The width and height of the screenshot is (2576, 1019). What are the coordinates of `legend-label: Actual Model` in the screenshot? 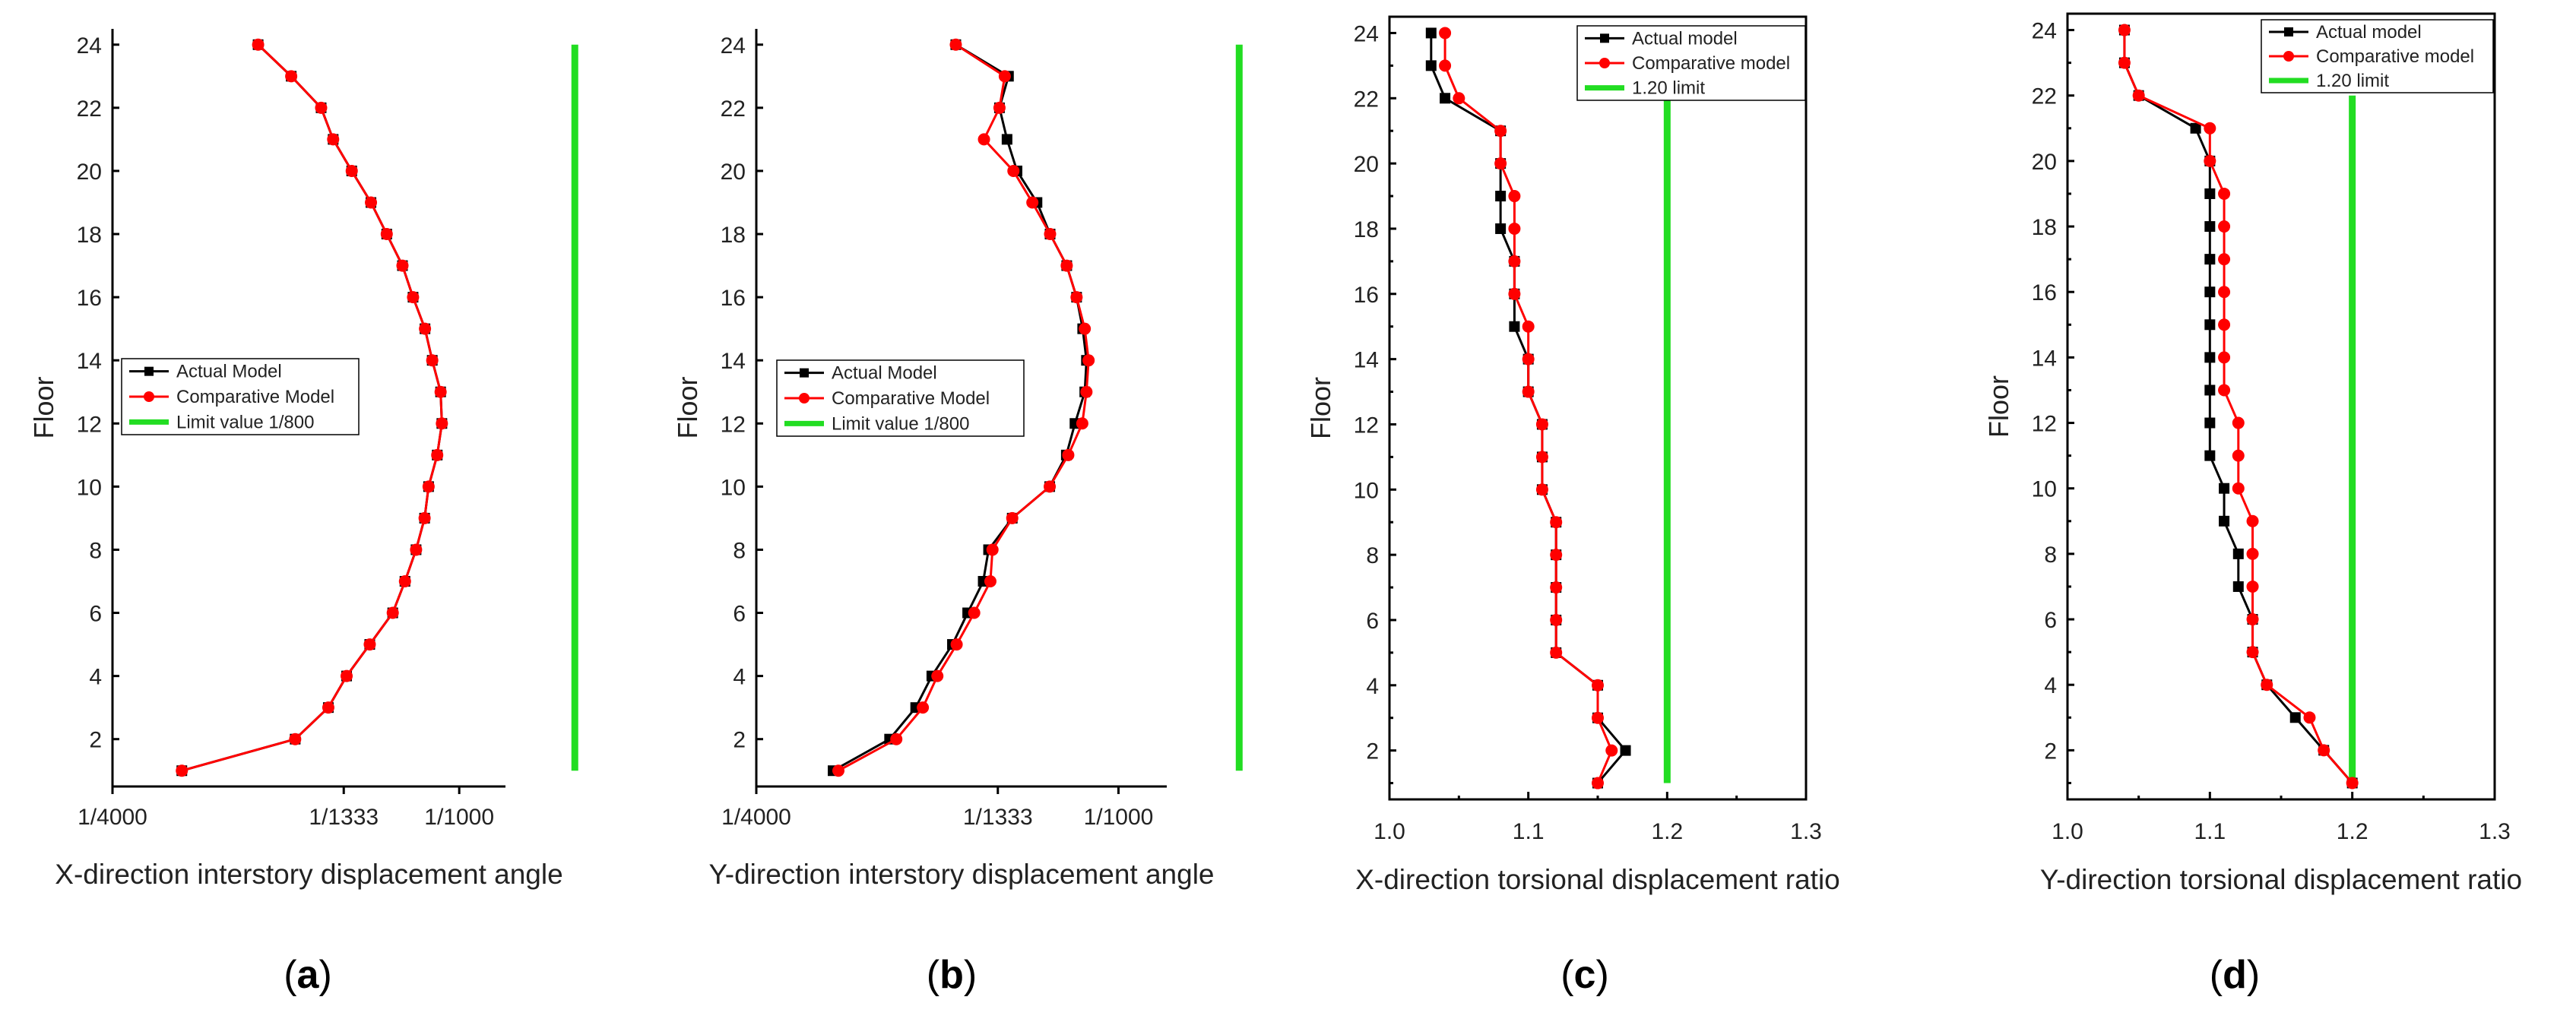 It's located at (884, 373).